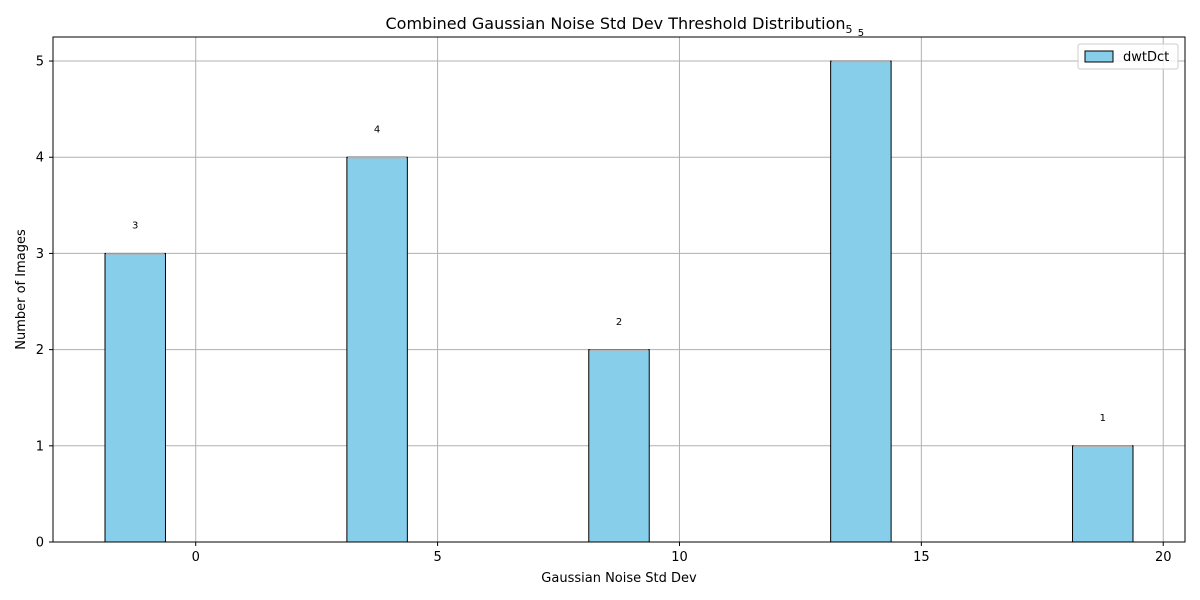 This screenshot has width=1200, height=600. I want to click on legend: dwtDct, so click(1128, 56).